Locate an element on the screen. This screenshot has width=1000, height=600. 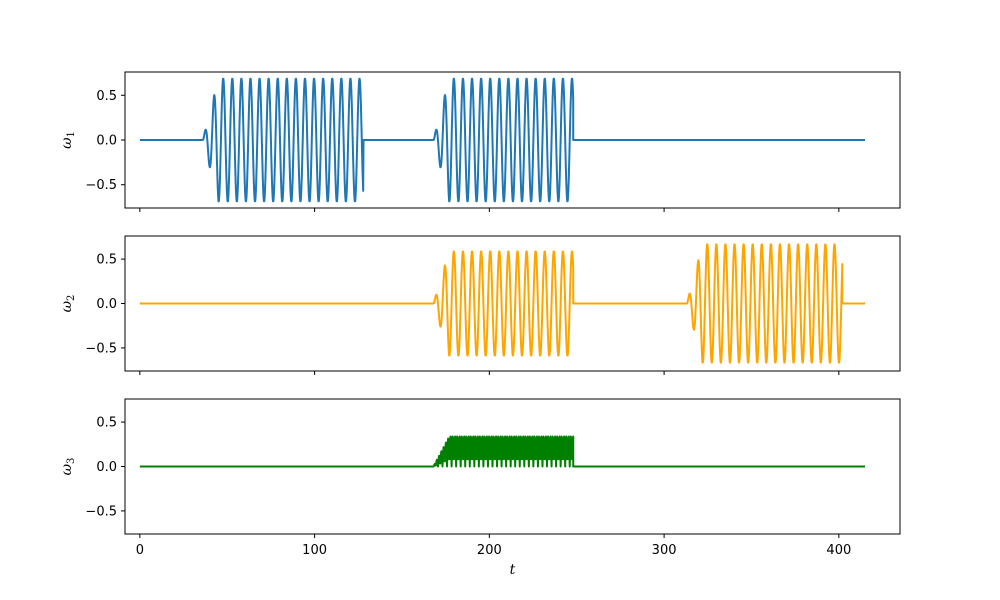
y-axis-label: ω2 is located at coordinates (68, 304).